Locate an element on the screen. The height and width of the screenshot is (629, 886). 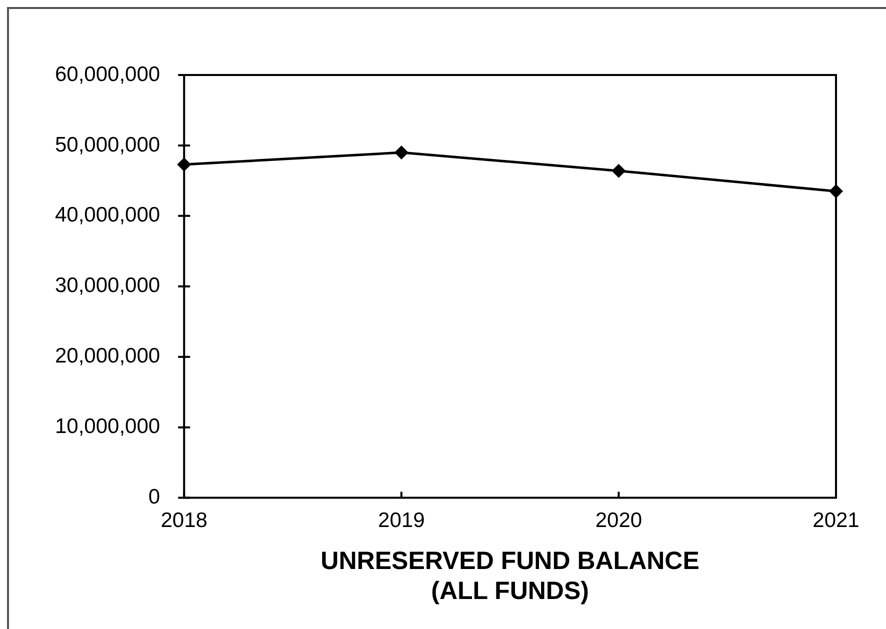
y-tick-label: 30,000,000 is located at coordinates (107, 286).